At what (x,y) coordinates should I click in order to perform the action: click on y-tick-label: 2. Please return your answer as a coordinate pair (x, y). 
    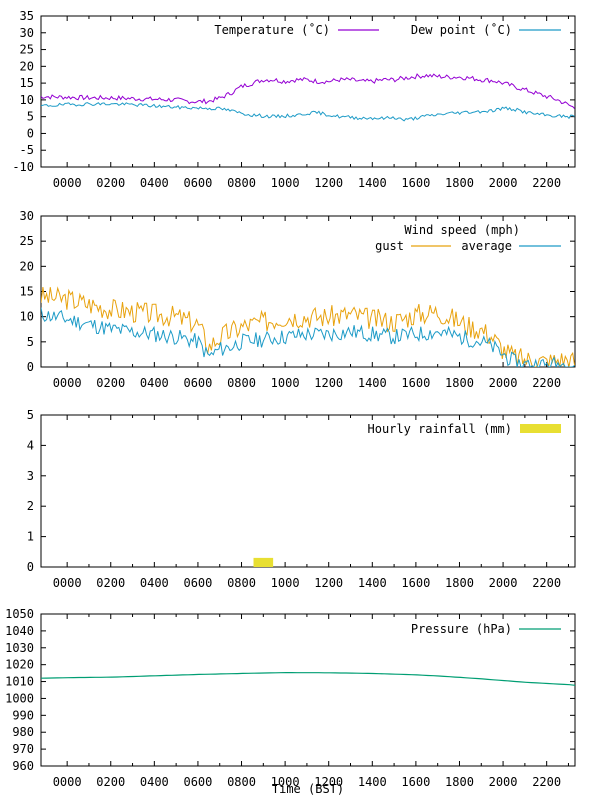
    Looking at the image, I should click on (30, 506).